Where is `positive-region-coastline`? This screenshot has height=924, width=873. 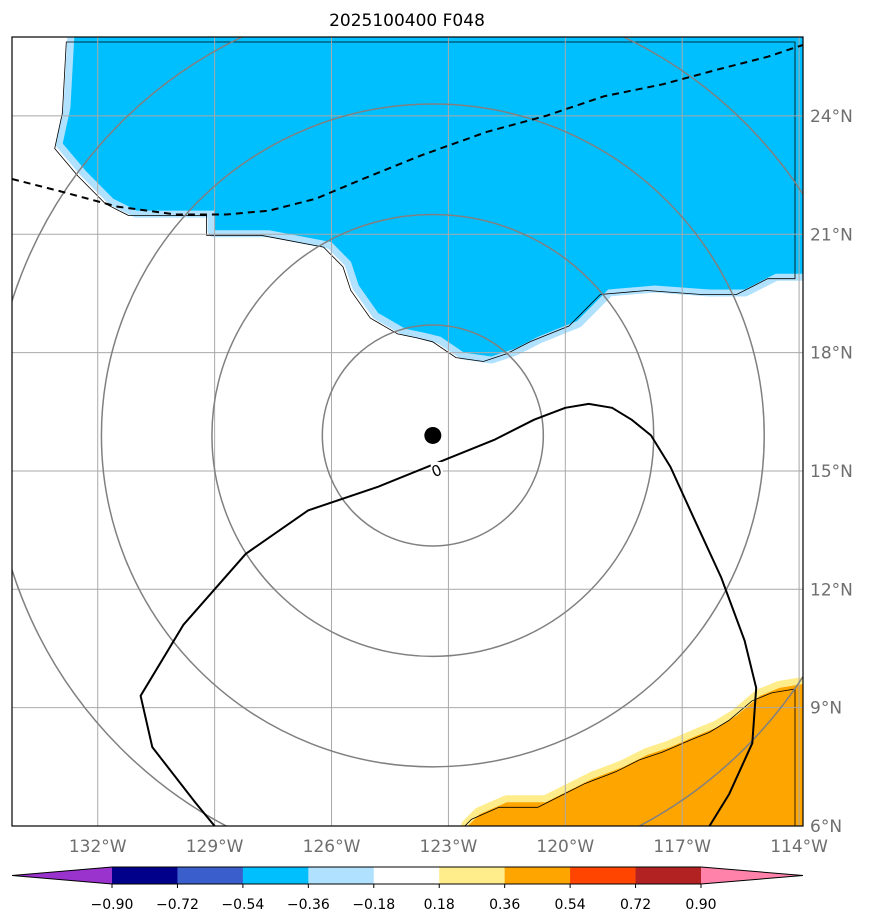 positive-region-coastline is located at coordinates (630, 757).